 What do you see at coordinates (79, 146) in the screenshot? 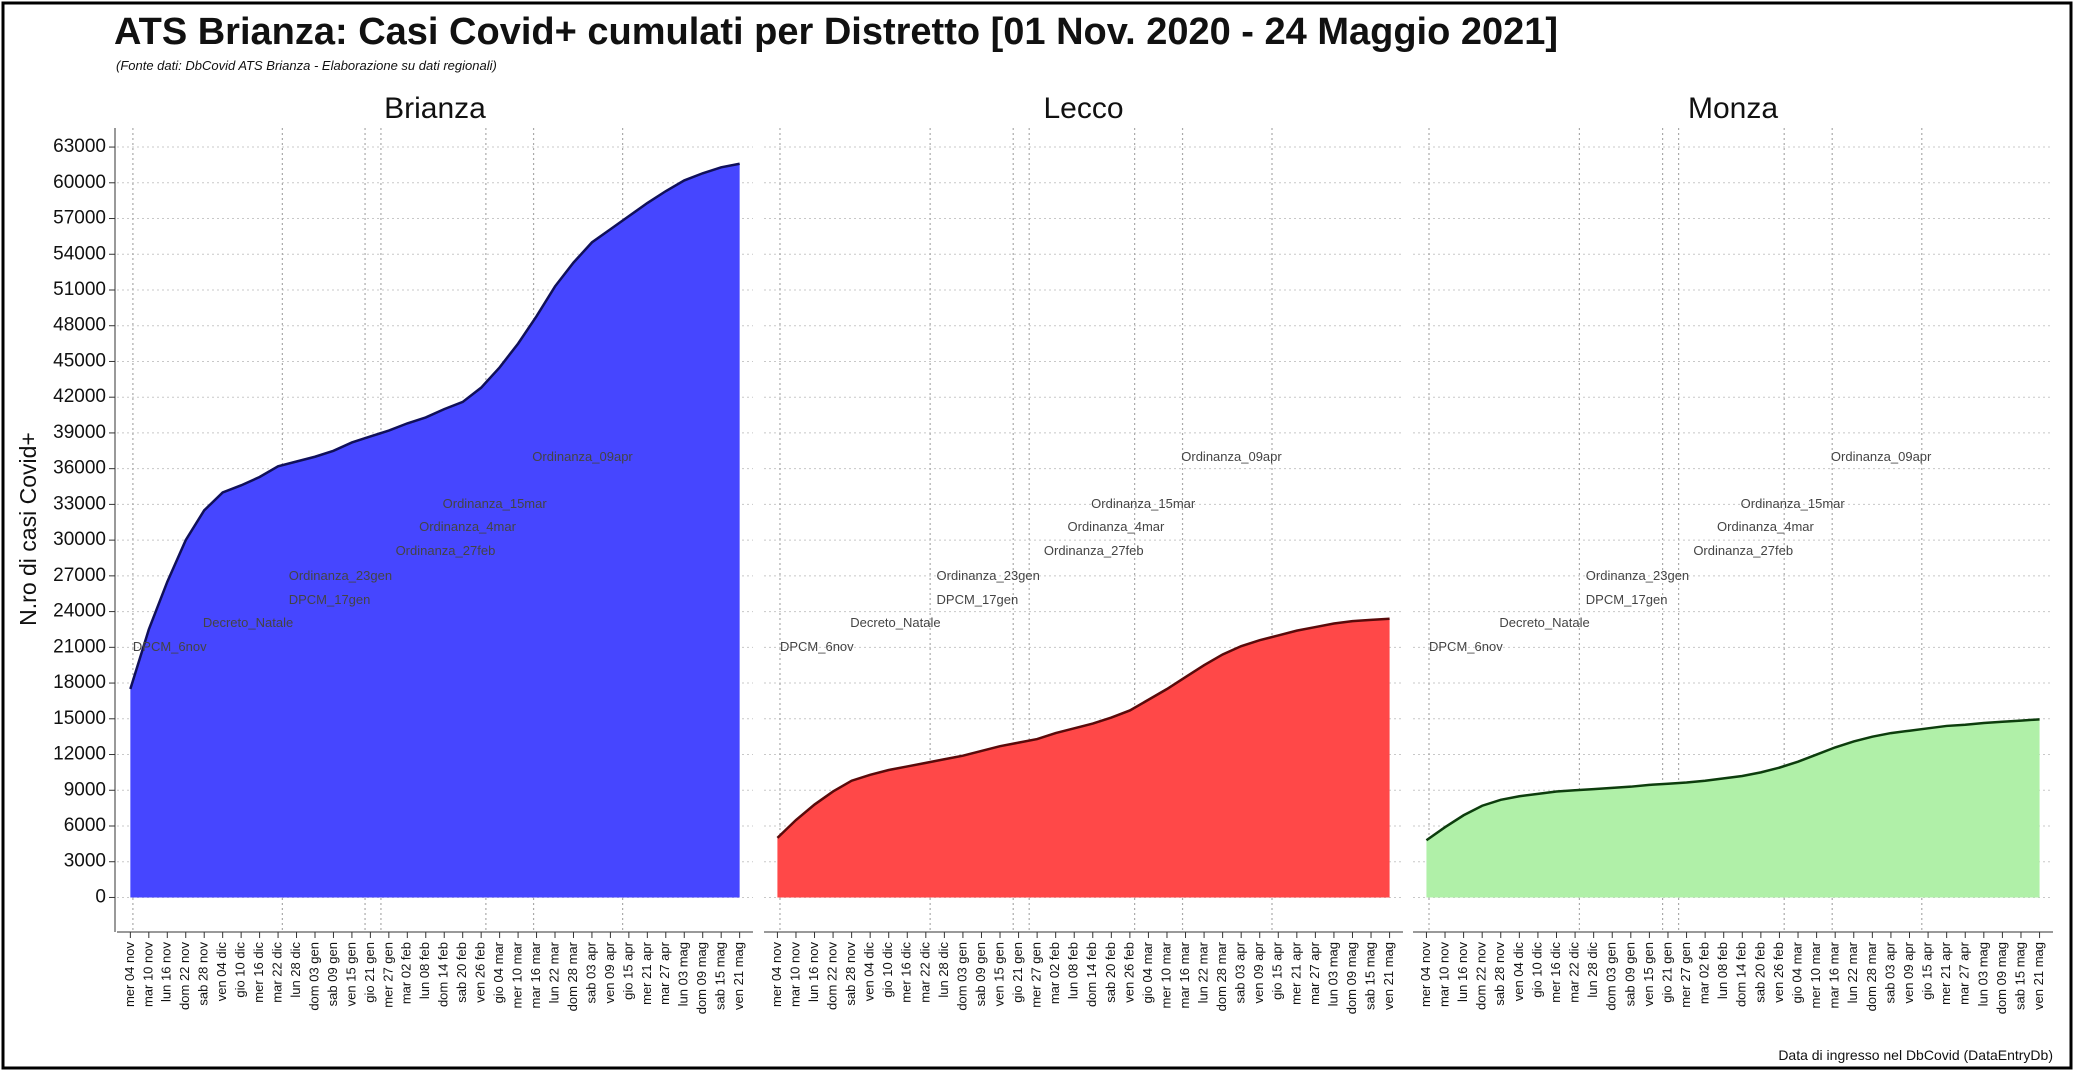
I see `y-tick-label: 63000` at bounding box center [79, 146].